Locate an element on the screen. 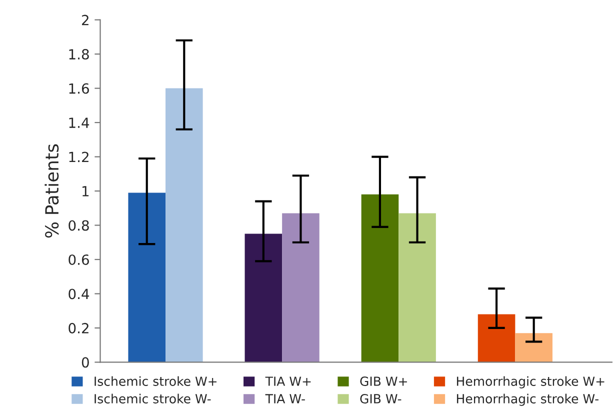  y-tick-label: 0 is located at coordinates (85, 362).